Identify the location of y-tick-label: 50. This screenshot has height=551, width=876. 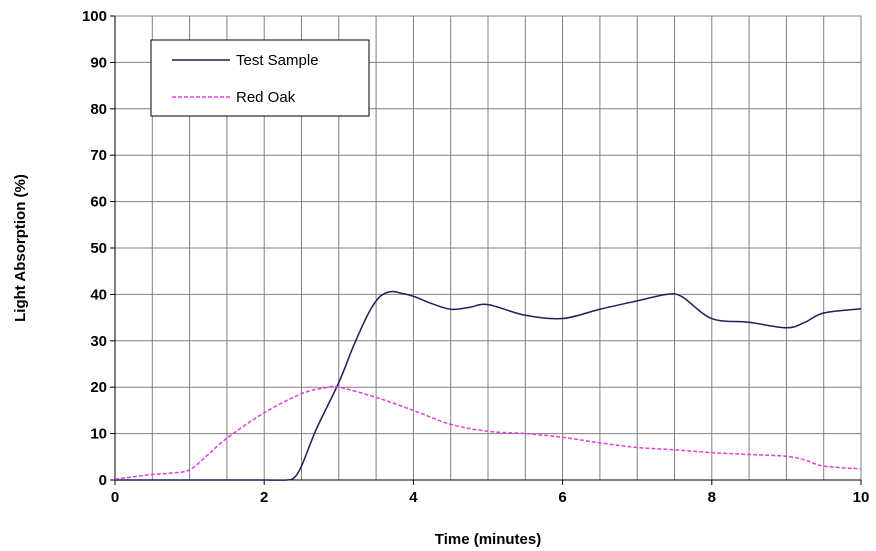
(98, 248).